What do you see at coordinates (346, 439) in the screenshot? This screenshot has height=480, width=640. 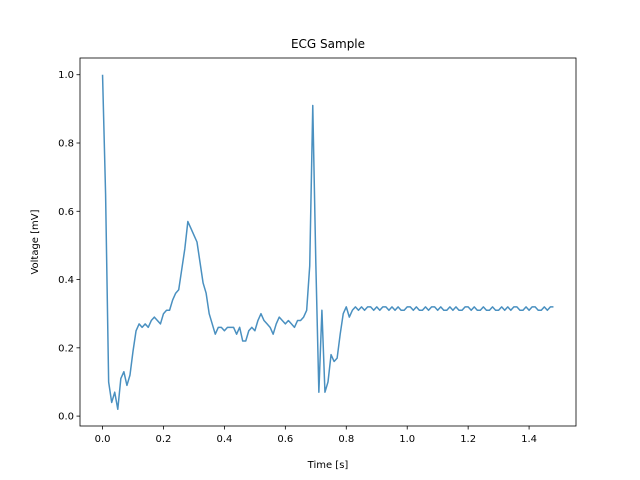 I see `x-tick-label: 0.8` at bounding box center [346, 439].